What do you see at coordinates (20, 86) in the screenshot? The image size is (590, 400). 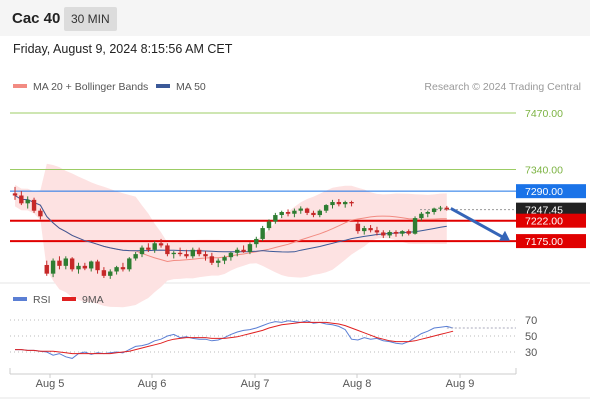 I see `legend-ma20-swatch` at bounding box center [20, 86].